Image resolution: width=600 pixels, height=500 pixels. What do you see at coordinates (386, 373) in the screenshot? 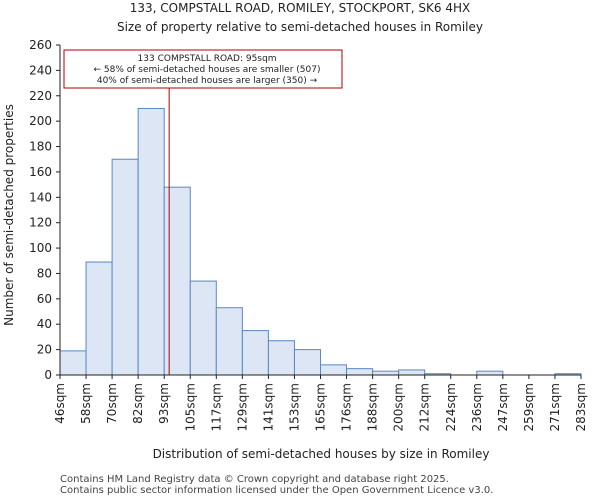
I see `bar-188sqm` at bounding box center [386, 373].